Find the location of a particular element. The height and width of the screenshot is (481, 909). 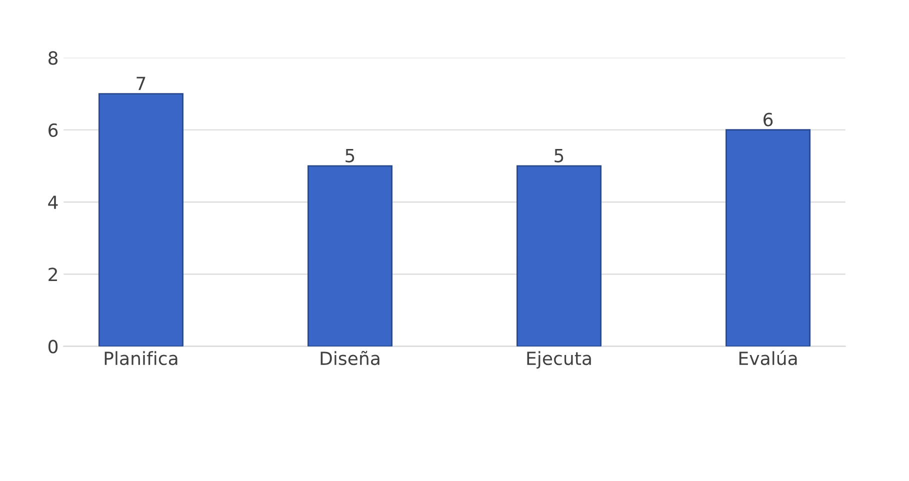

x-tick-label: Evalúa is located at coordinates (768, 358).